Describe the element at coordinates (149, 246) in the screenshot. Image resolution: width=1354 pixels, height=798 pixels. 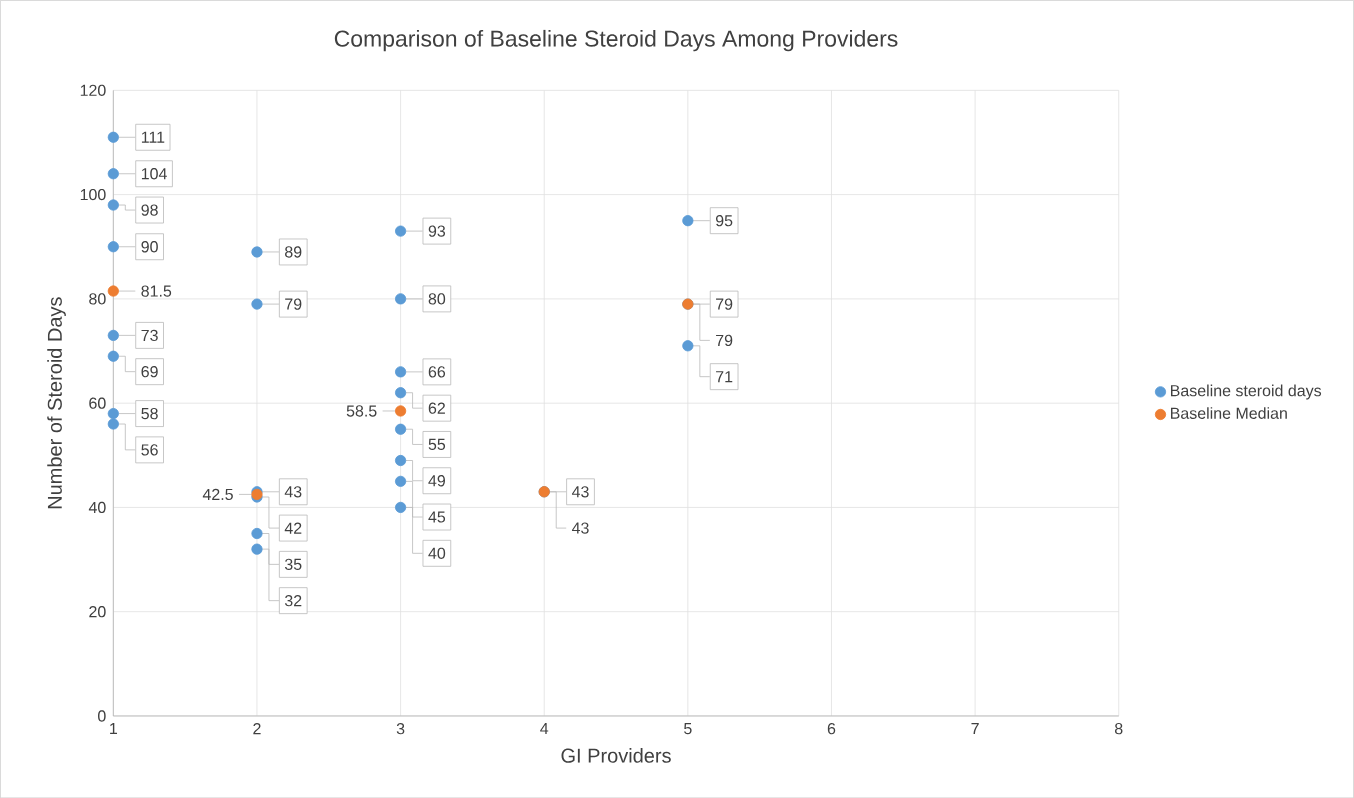
I see `data-label: 90` at that location.